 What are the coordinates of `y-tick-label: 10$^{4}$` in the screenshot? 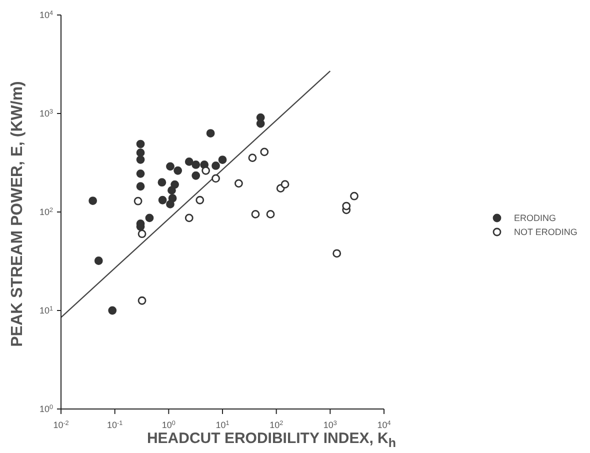 It's located at (46, 15).